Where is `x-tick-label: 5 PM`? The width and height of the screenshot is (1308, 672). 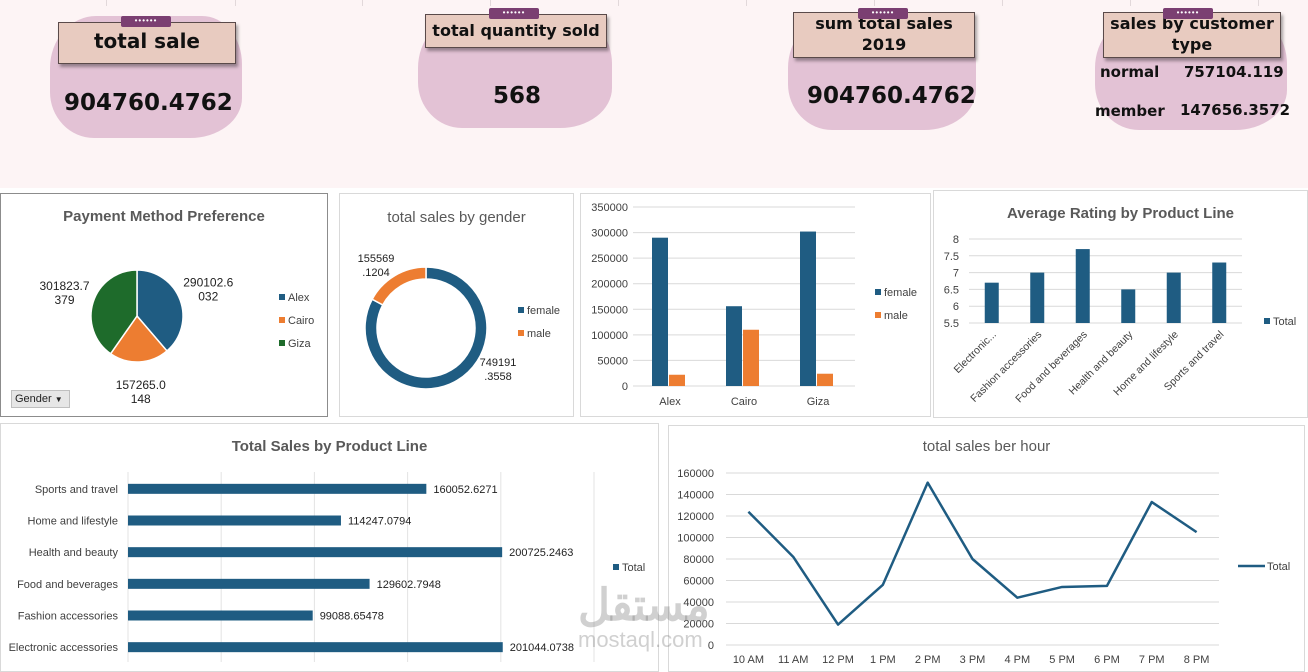 x-tick-label: 5 PM is located at coordinates (1062, 660).